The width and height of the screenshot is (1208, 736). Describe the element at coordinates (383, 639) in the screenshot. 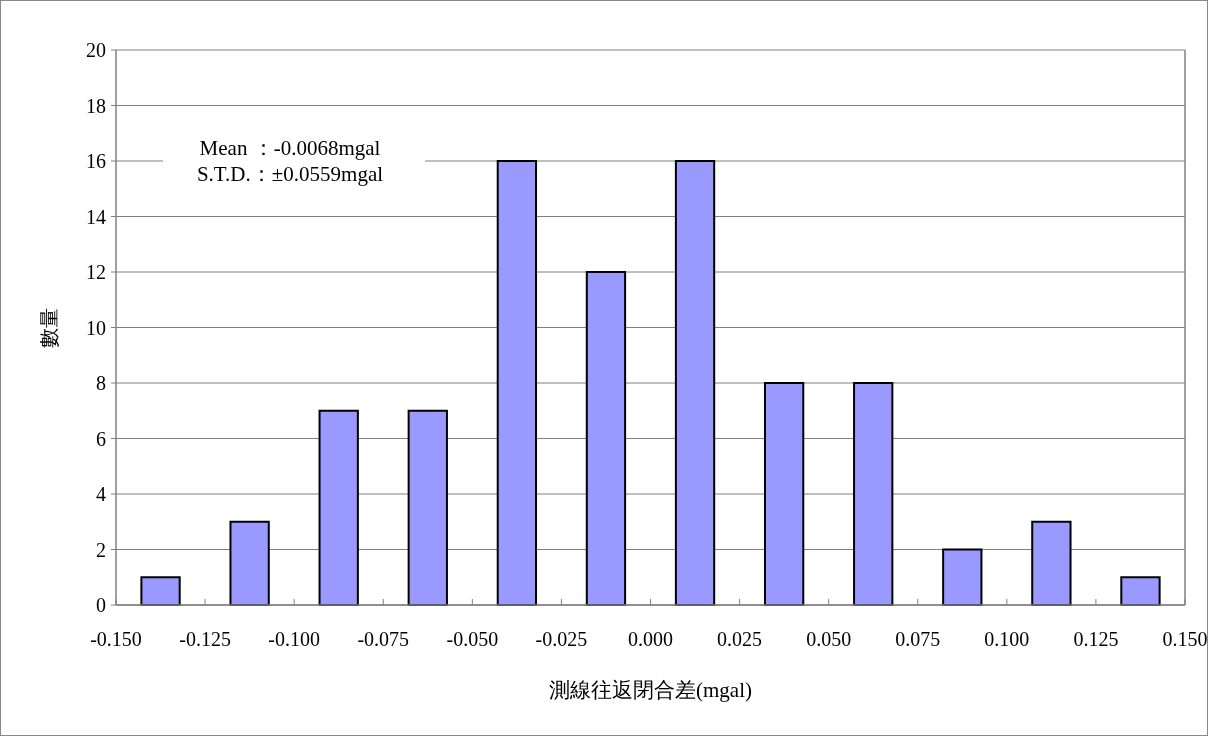

I see `x-tick-label: -0.075` at that location.